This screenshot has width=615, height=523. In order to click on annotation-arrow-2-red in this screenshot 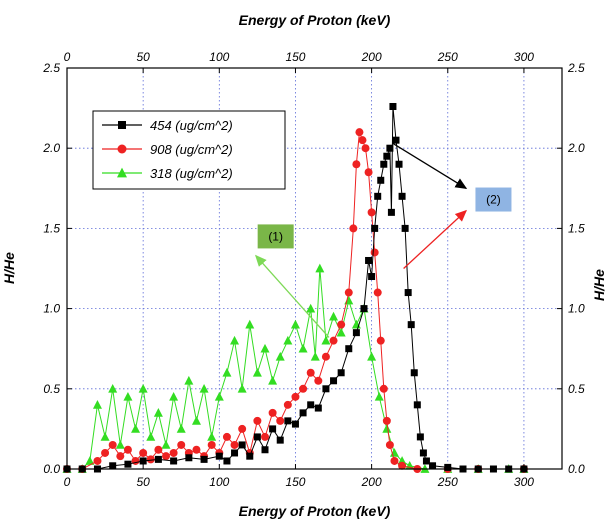, I will do `click(435, 239)`.